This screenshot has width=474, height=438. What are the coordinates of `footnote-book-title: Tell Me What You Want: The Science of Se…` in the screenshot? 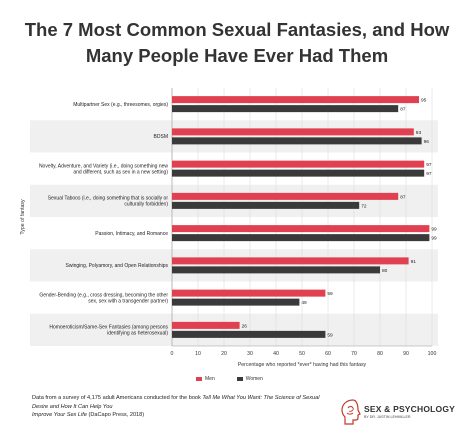 It's located at (176, 402).